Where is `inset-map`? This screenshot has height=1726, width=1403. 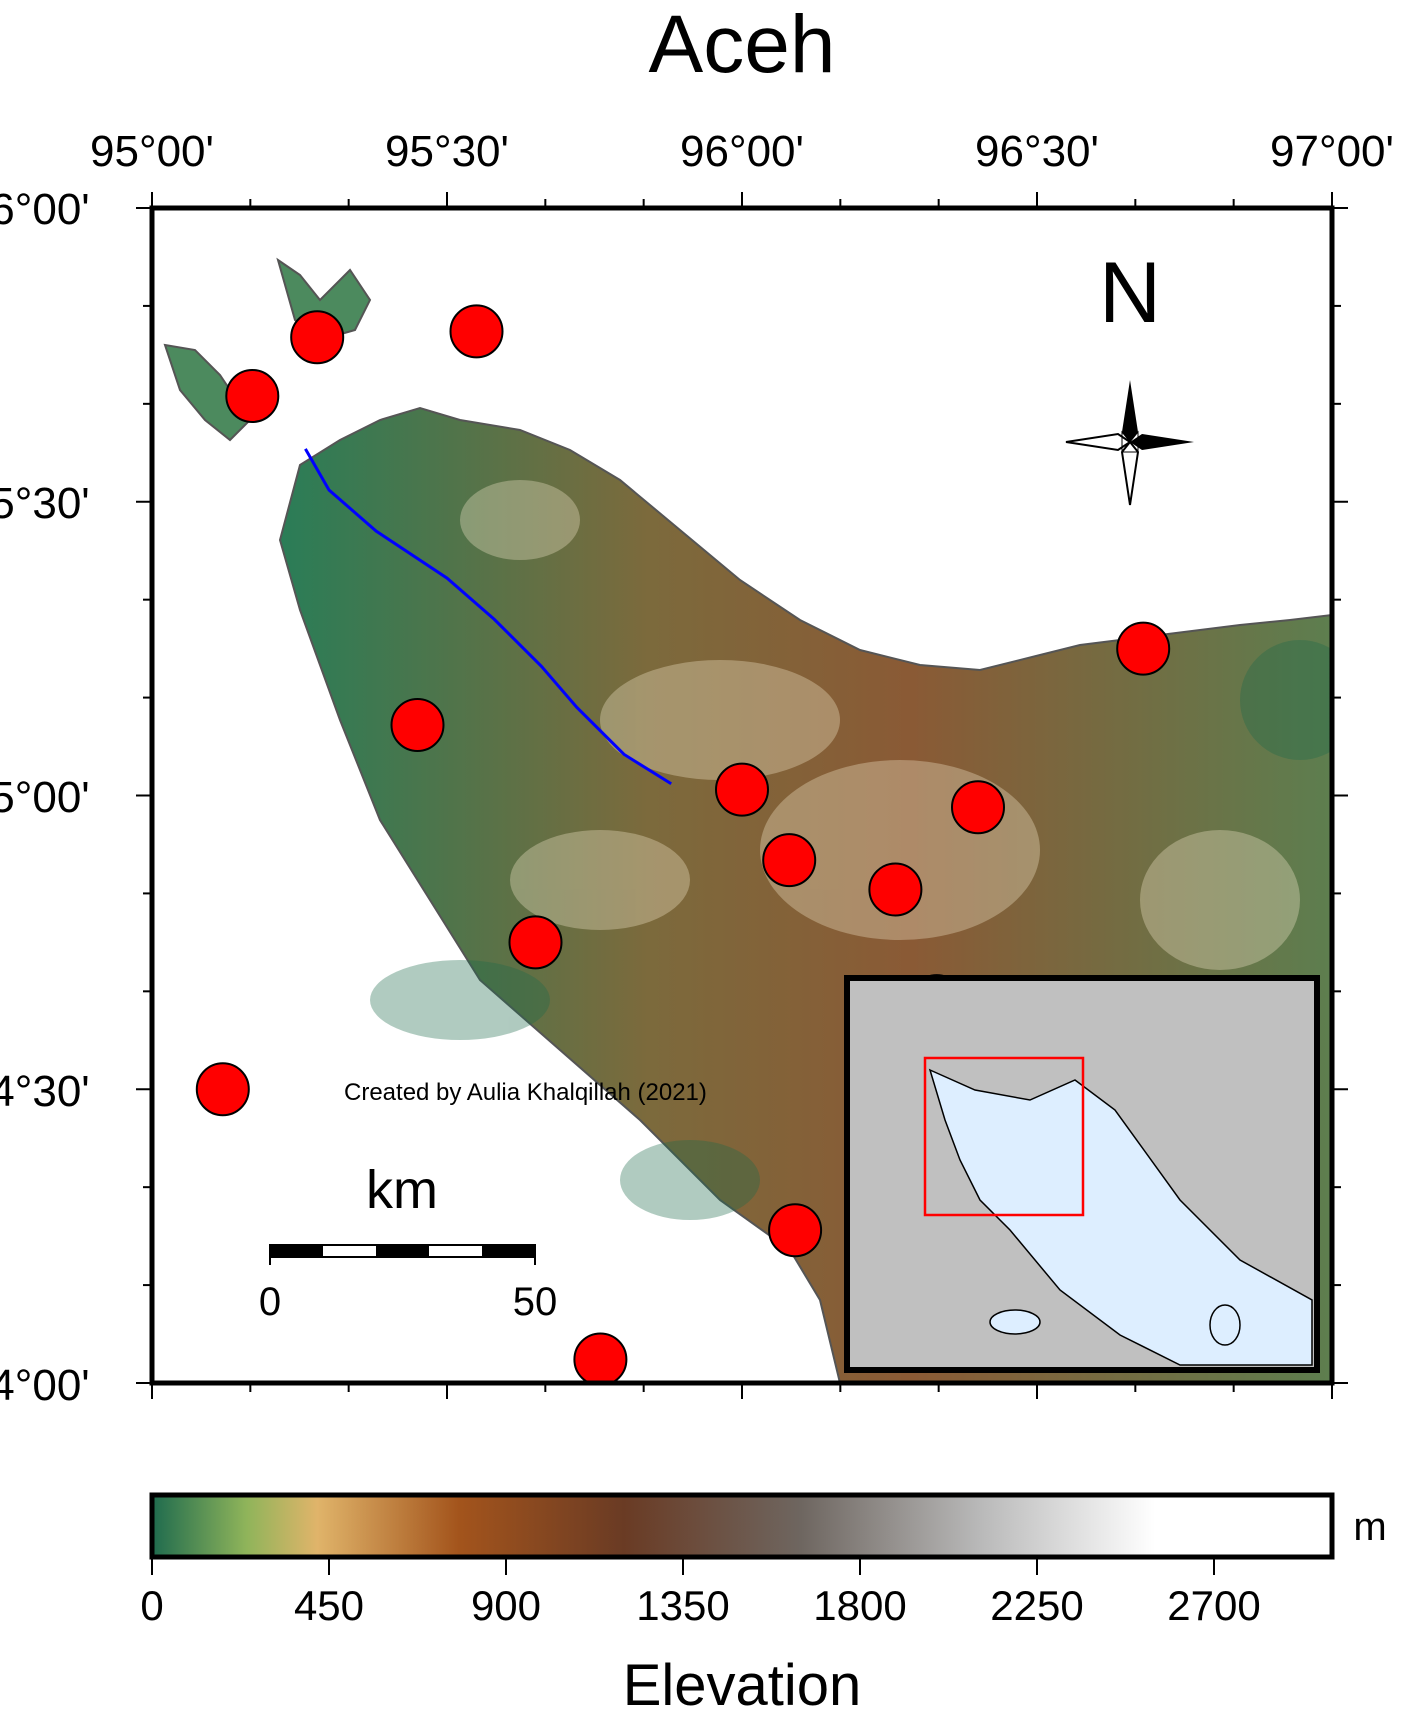
inset-map is located at coordinates (1082, 1174).